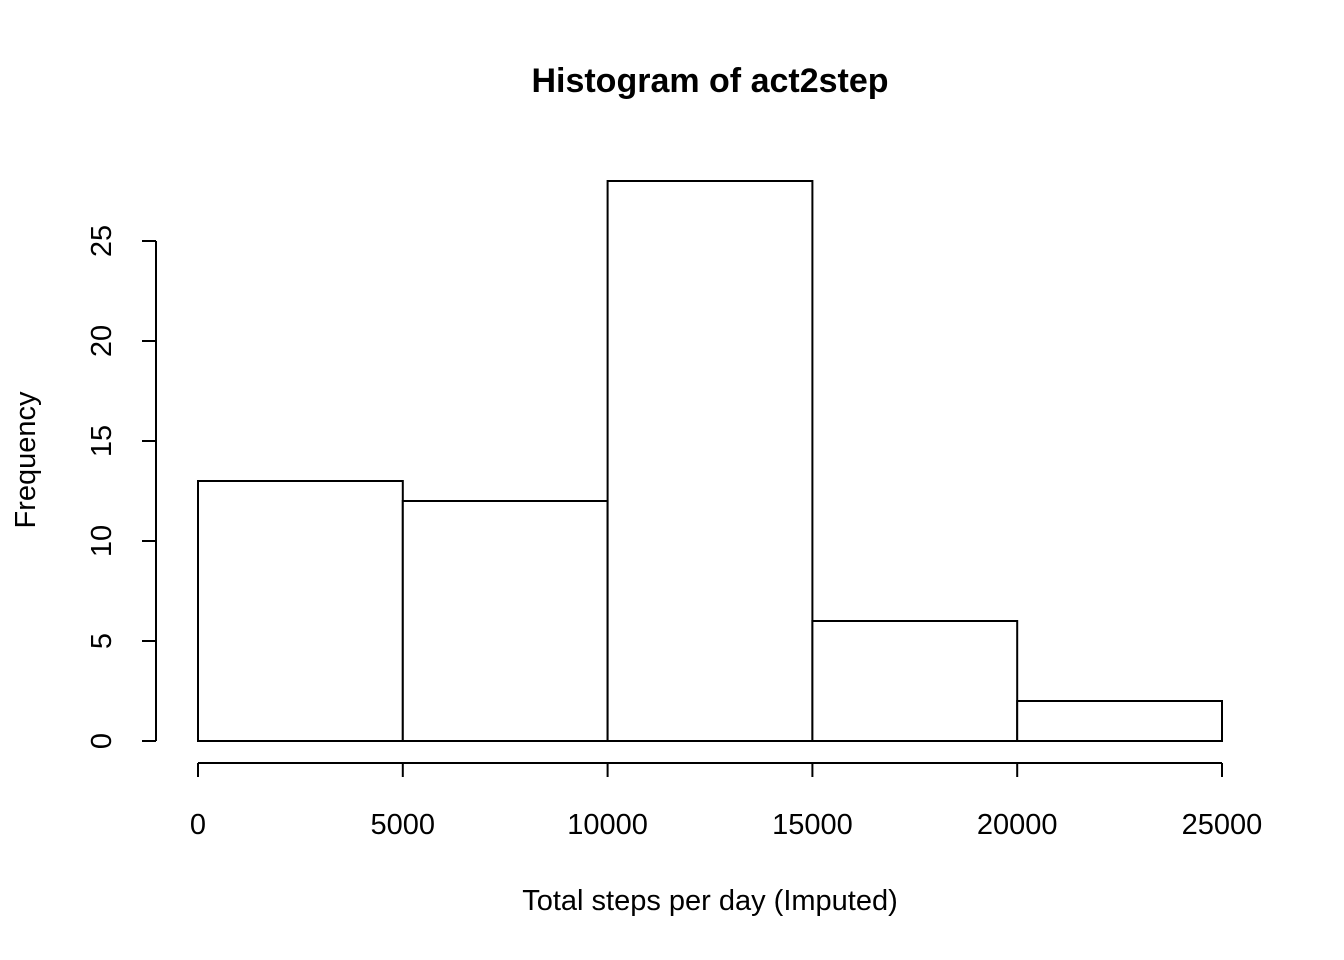  What do you see at coordinates (607, 825) in the screenshot?
I see `x-tick-label: 10000` at bounding box center [607, 825].